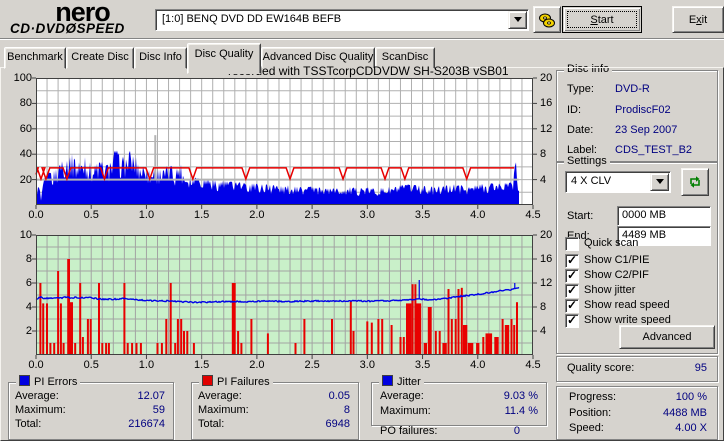 This screenshot has height=441, width=724. Describe the element at coordinates (83, 13) in the screenshot. I see `logo-nero-text: nero` at that location.